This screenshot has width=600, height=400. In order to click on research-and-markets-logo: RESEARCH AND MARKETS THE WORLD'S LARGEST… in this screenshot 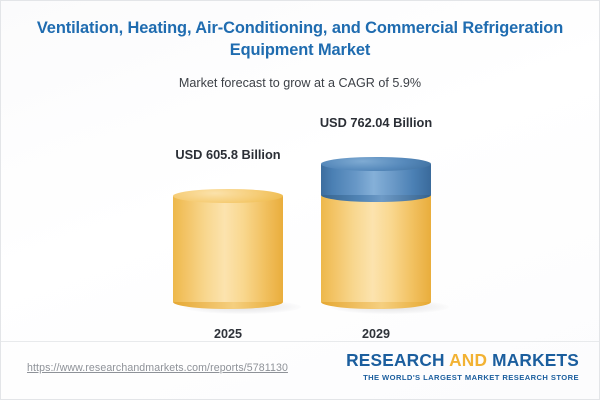, I will do `click(462, 366)`.